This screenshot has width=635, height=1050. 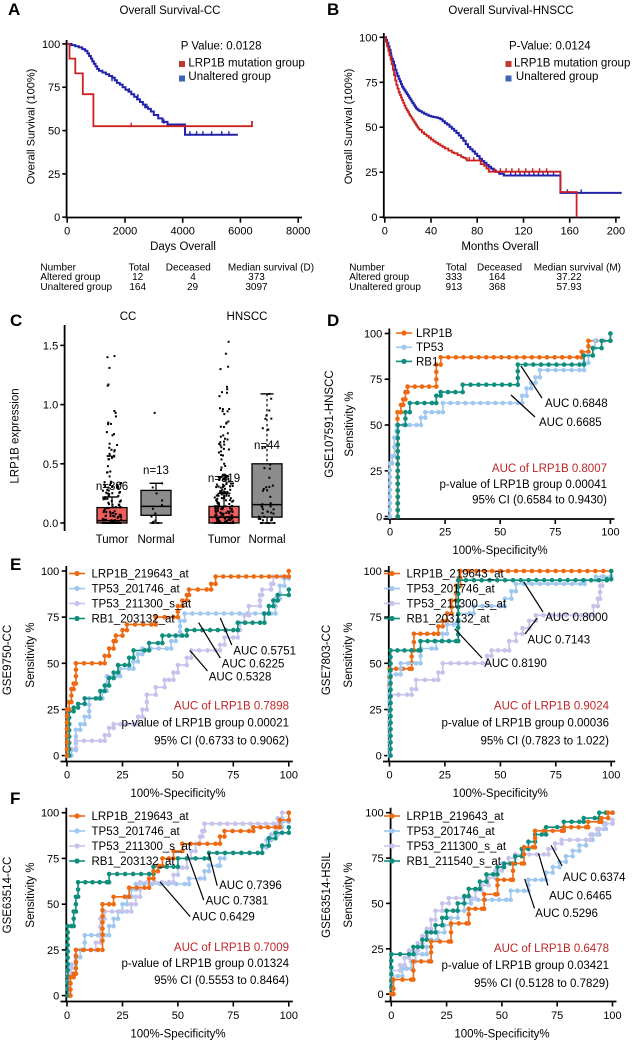 What do you see at coordinates (298, 232) in the screenshot?
I see `svg-text: 8000` at bounding box center [298, 232].